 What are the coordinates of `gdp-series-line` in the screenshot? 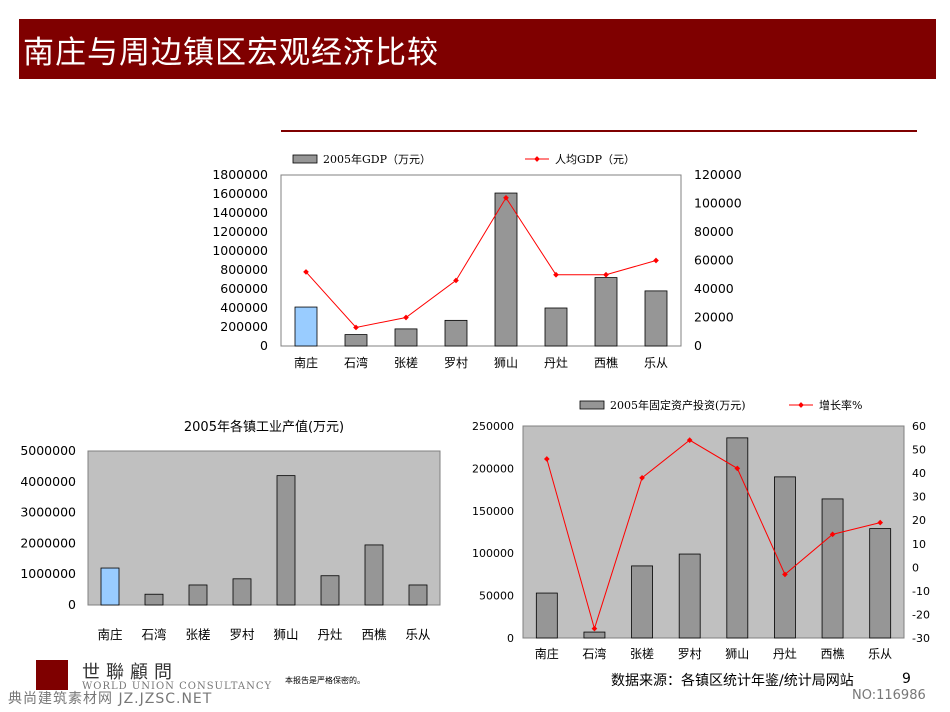 It's located at (481, 262).